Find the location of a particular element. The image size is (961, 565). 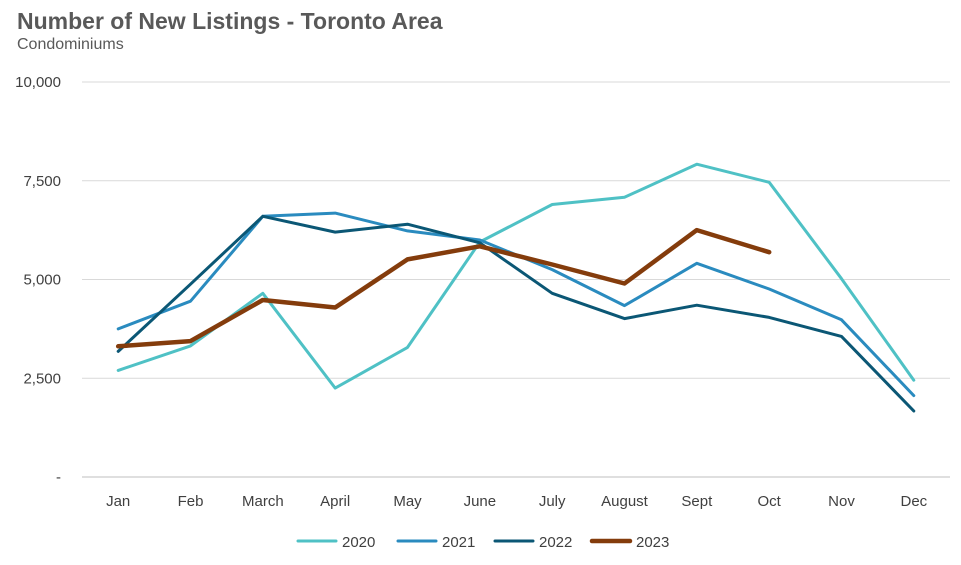

x-tick-label: Jan is located at coordinates (118, 501).